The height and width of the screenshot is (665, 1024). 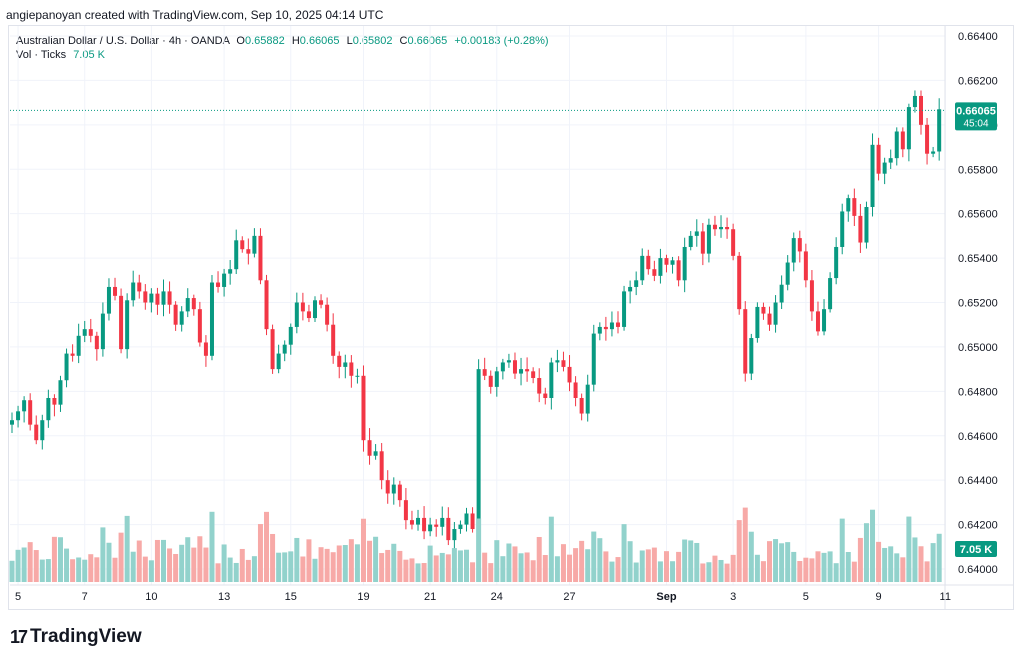 I want to click on volume-label: Vol · Ticks, so click(x=41, y=55).